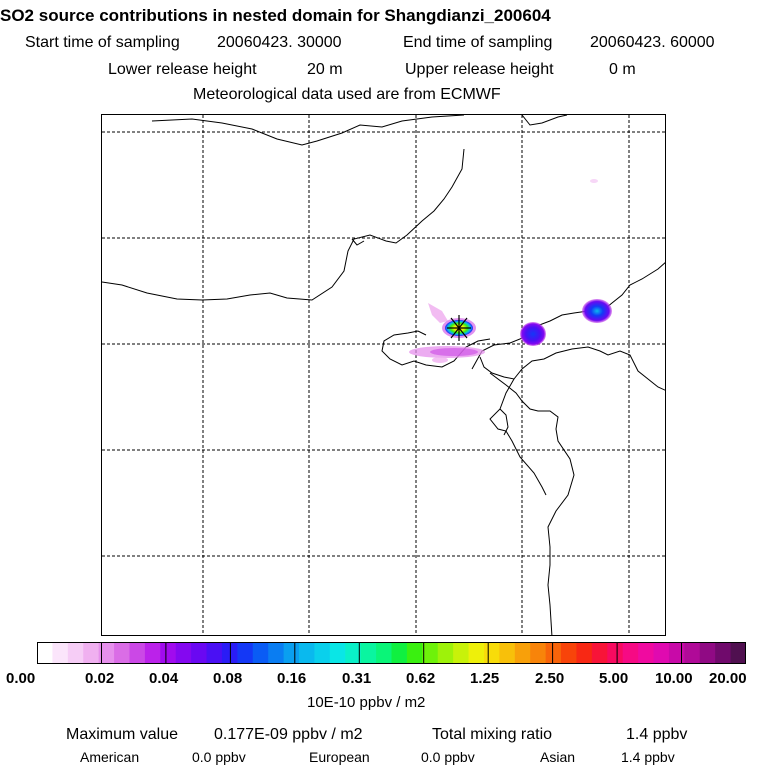  I want to click on colorbar-tick: 20.00, so click(728, 678).